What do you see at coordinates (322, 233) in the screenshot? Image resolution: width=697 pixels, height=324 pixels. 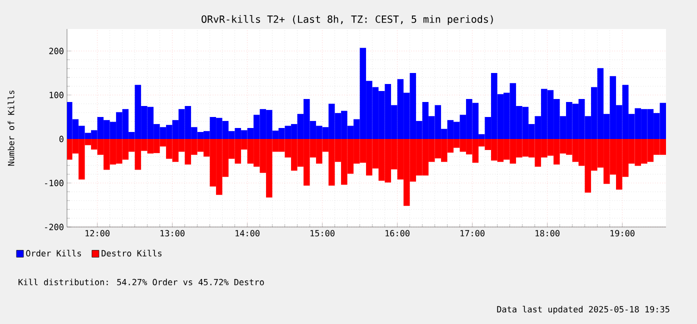 I see `x-tick-label: 15:00` at bounding box center [322, 233].